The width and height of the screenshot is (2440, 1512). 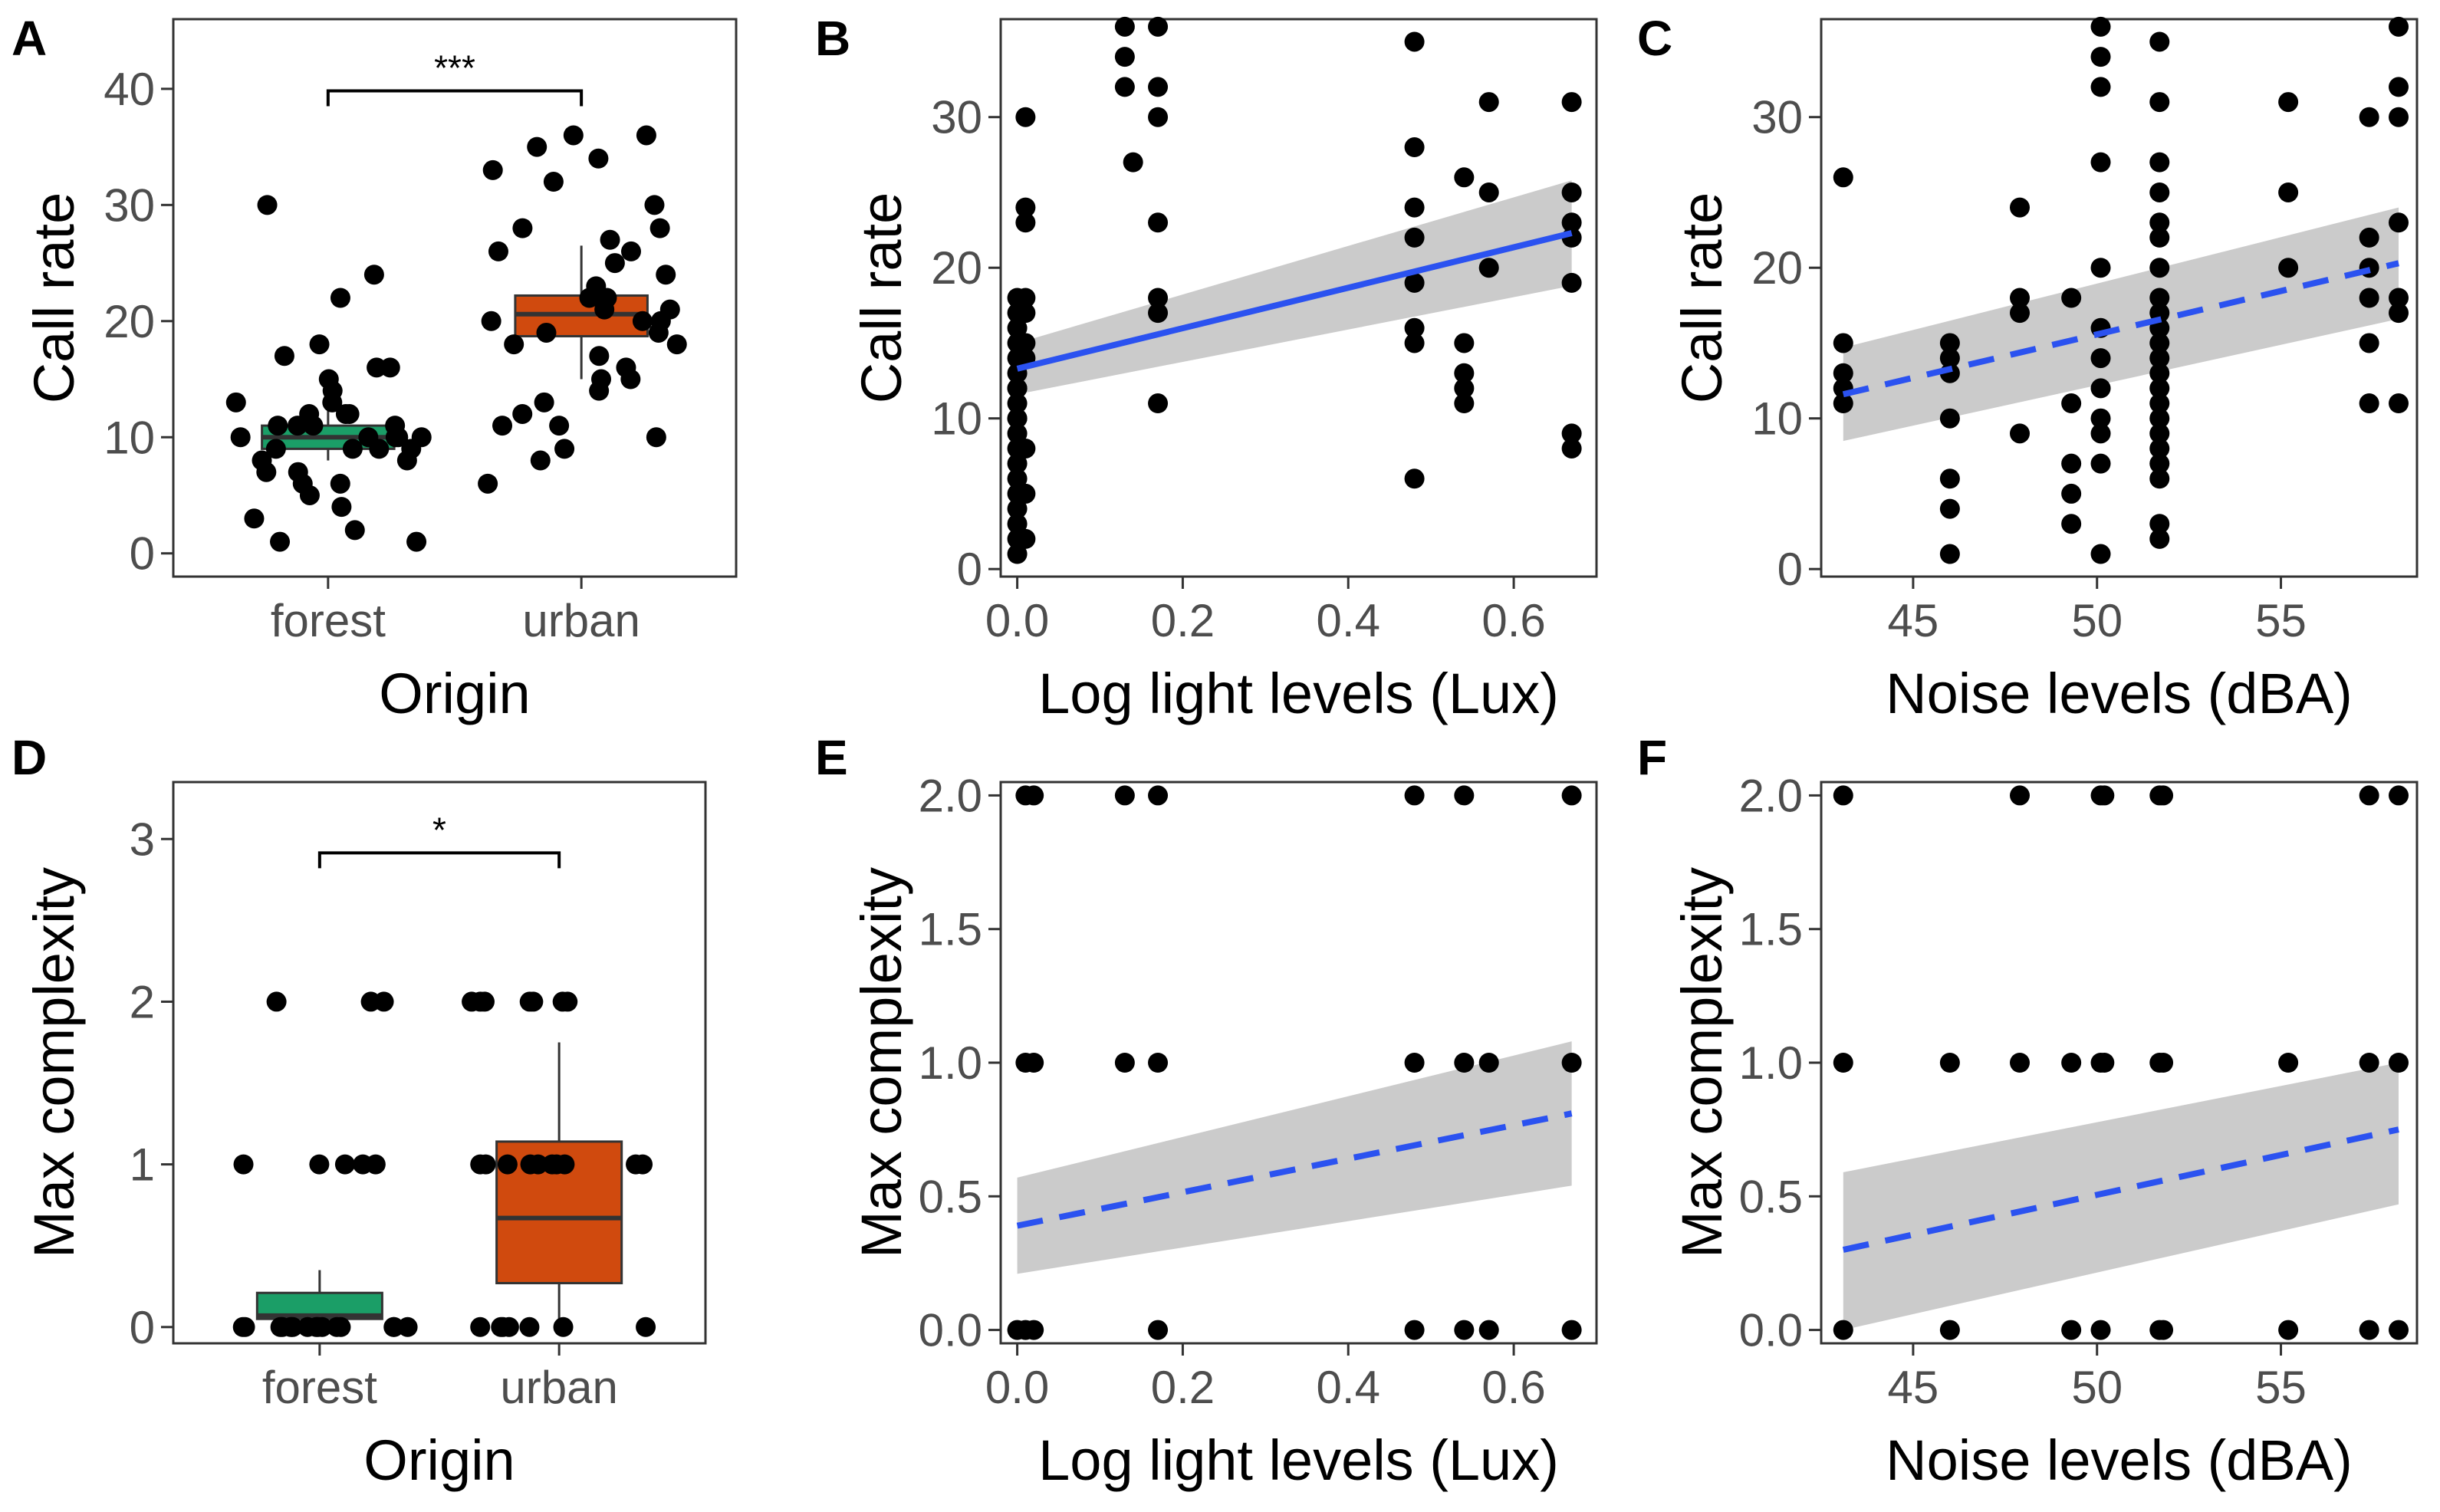 I want to click on x-tick-label: 0.4, so click(x=1348, y=620).